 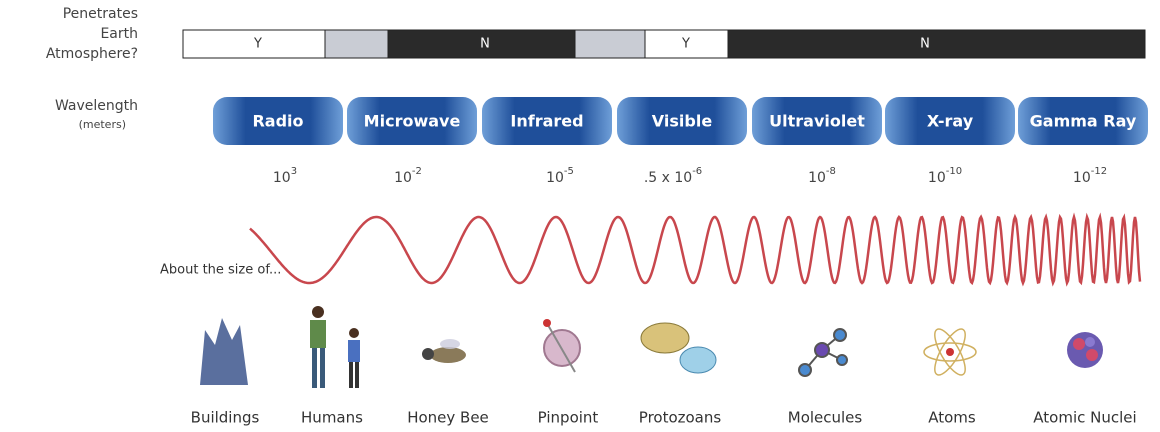 What do you see at coordinates (562, 346) in the screenshot?
I see `pinpoint-icon` at bounding box center [562, 346].